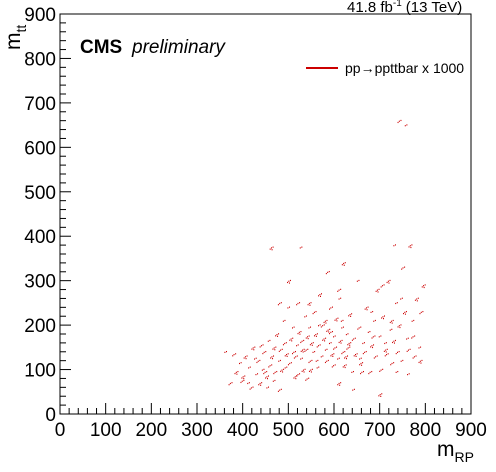 The height and width of the screenshot is (472, 496). Describe the element at coordinates (197, 430) in the screenshot. I see `x-tick-label: 300` at that location.